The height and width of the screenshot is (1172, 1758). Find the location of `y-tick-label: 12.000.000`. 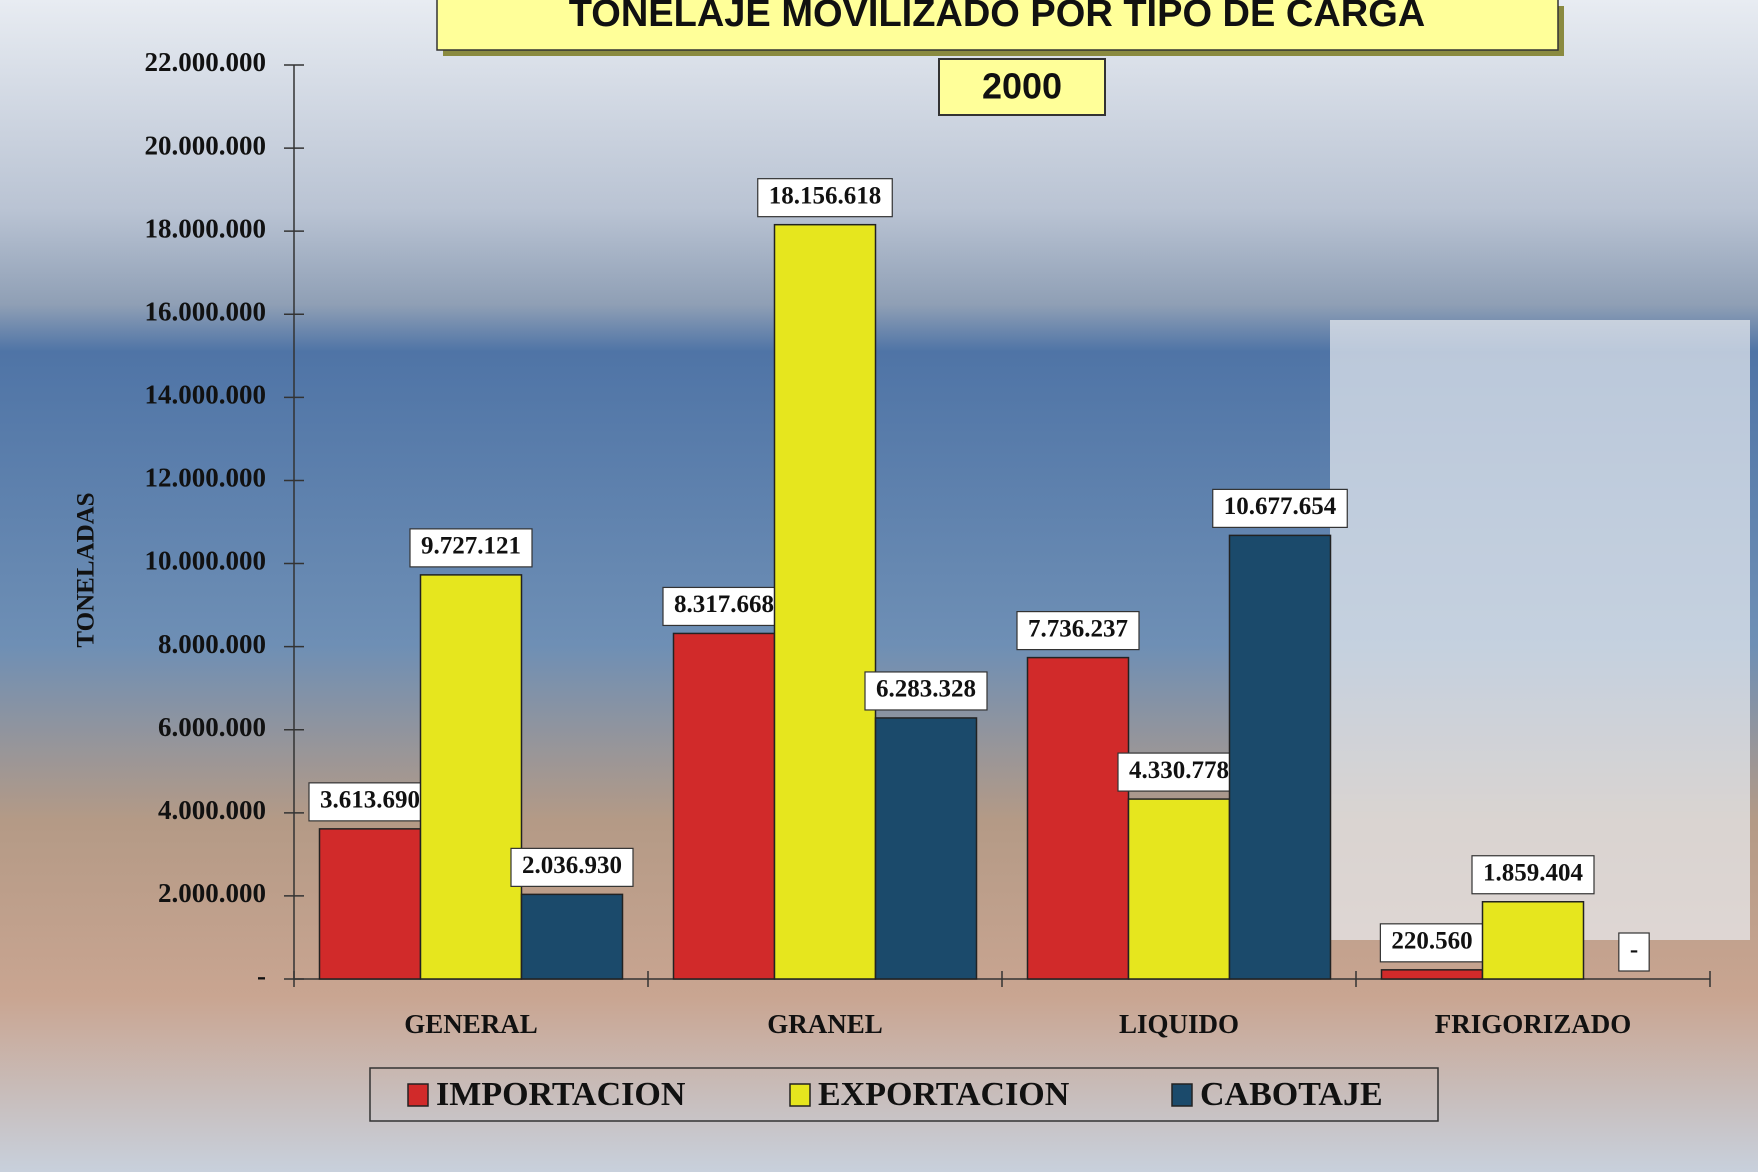

y-tick-label: 12.000.000 is located at coordinates (206, 478).